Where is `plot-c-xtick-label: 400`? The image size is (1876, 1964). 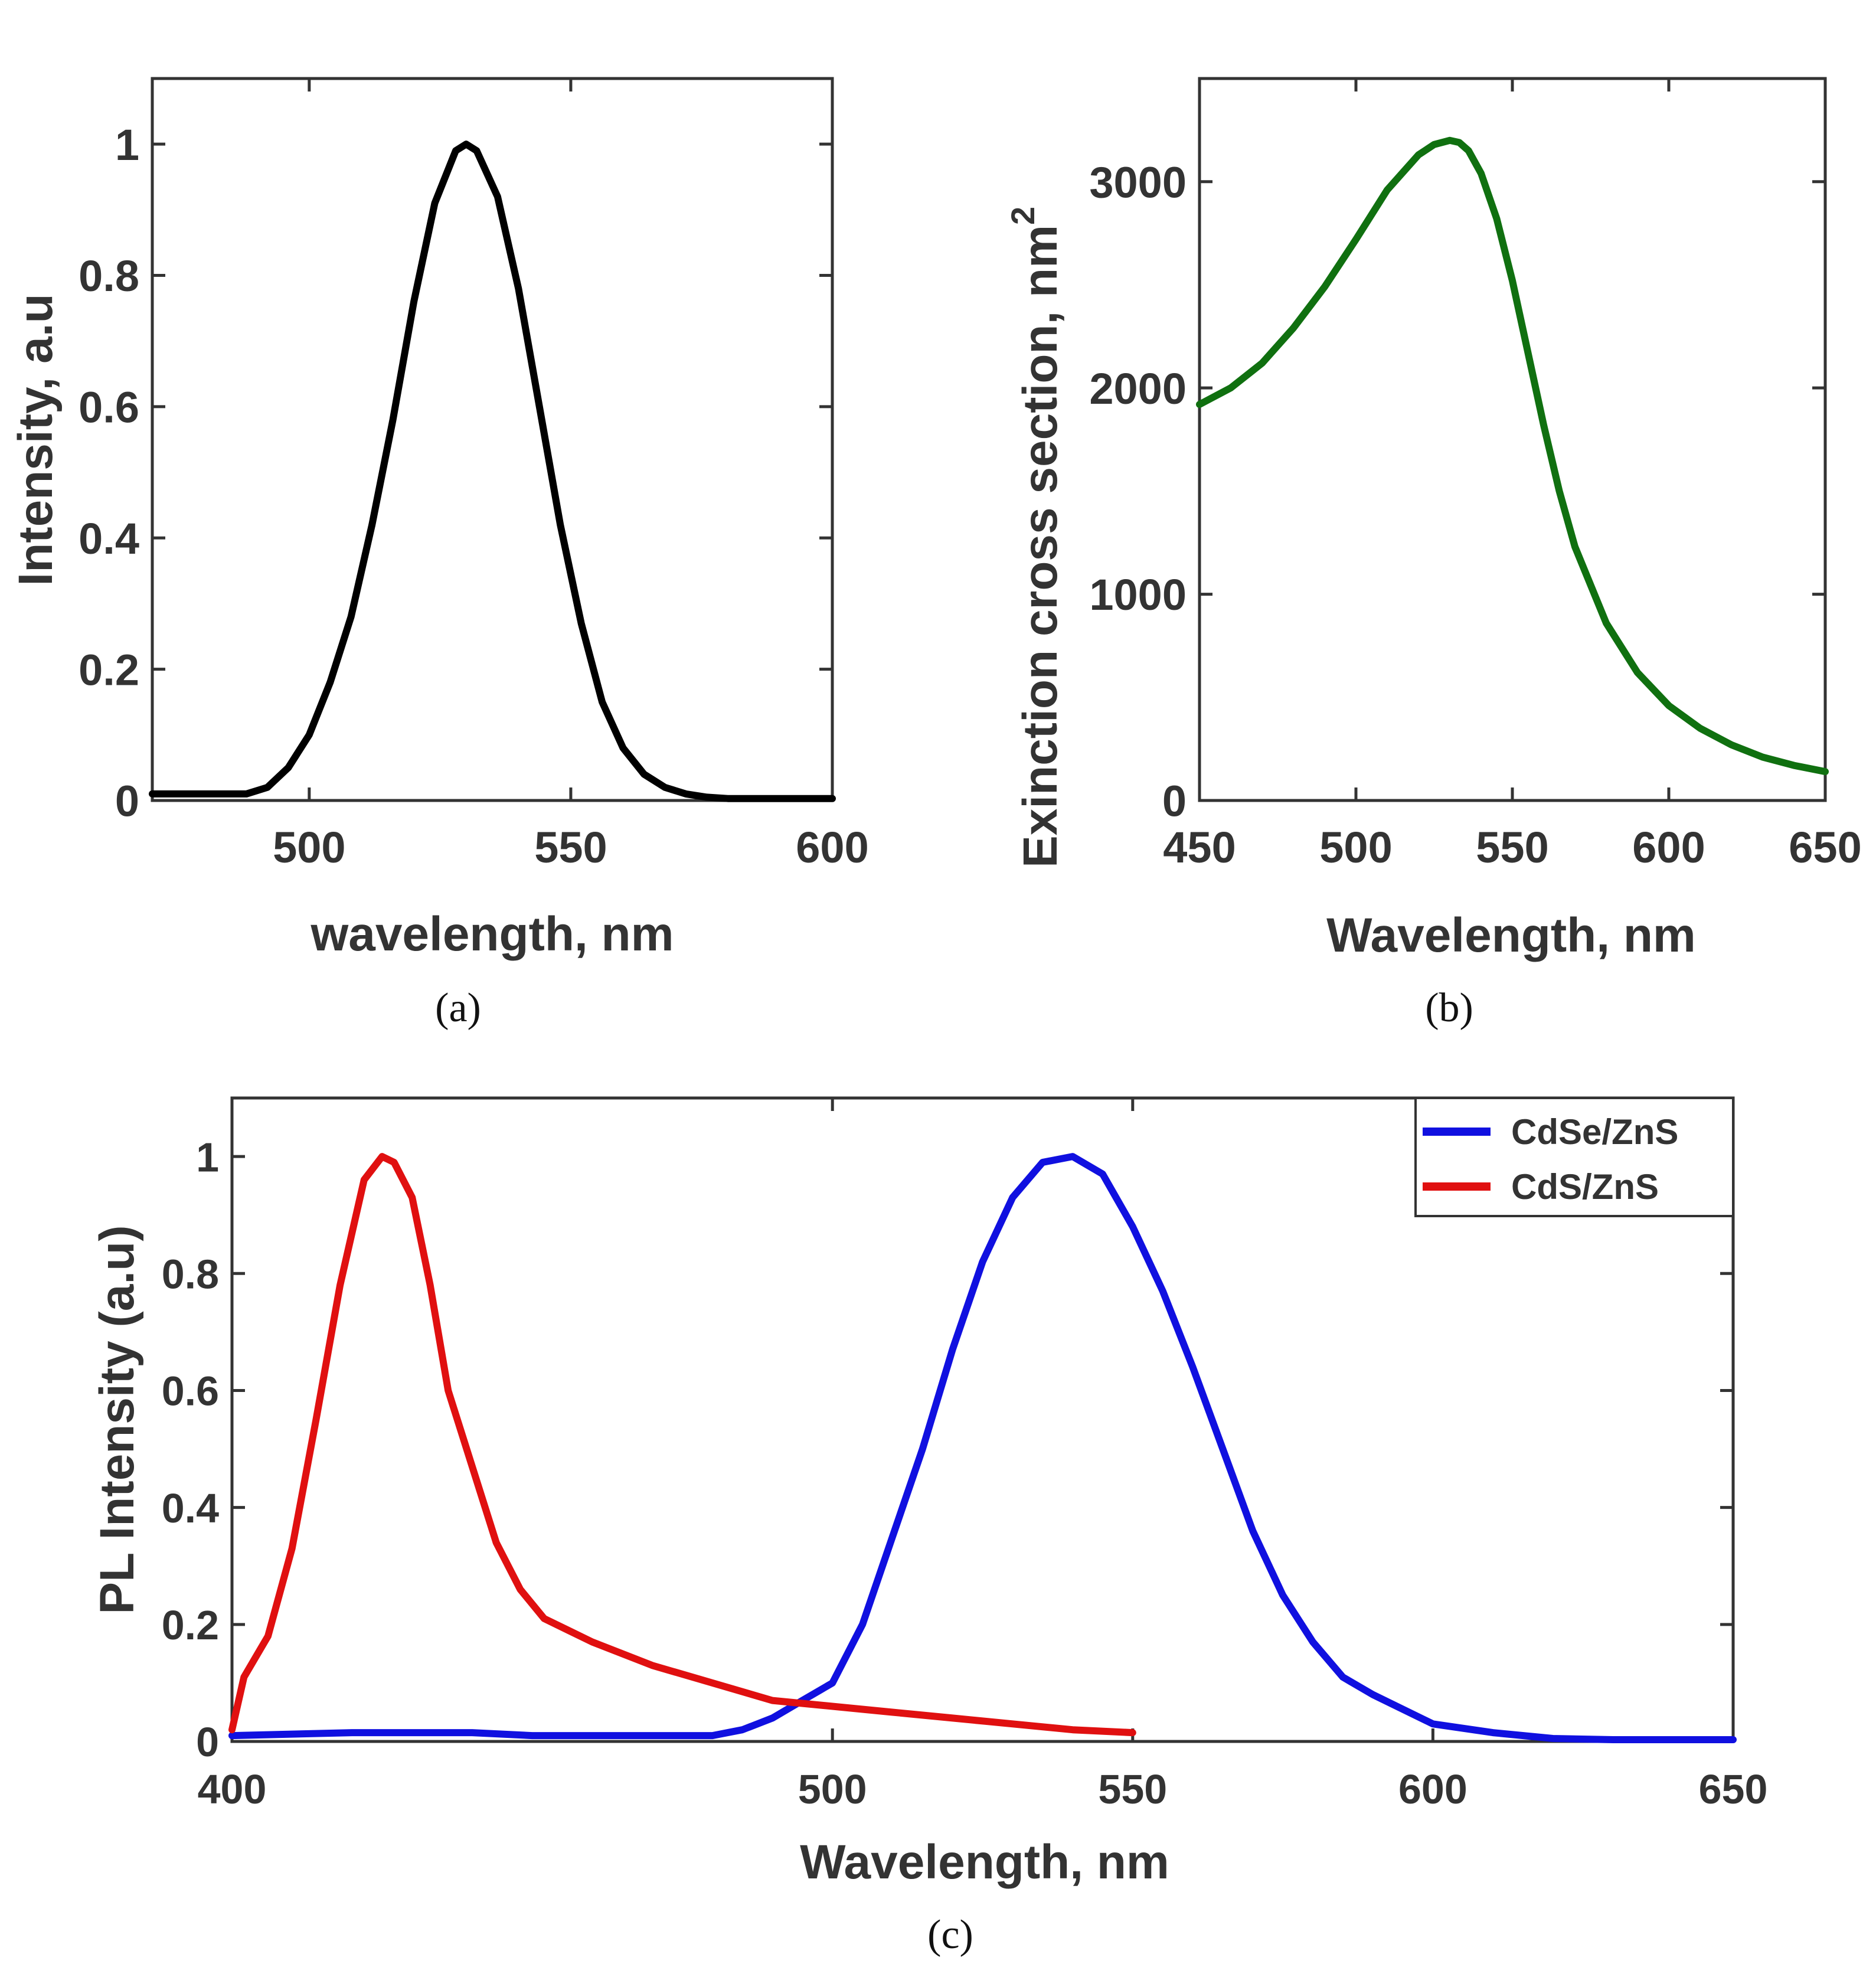
plot-c-xtick-label: 400 is located at coordinates (232, 1789).